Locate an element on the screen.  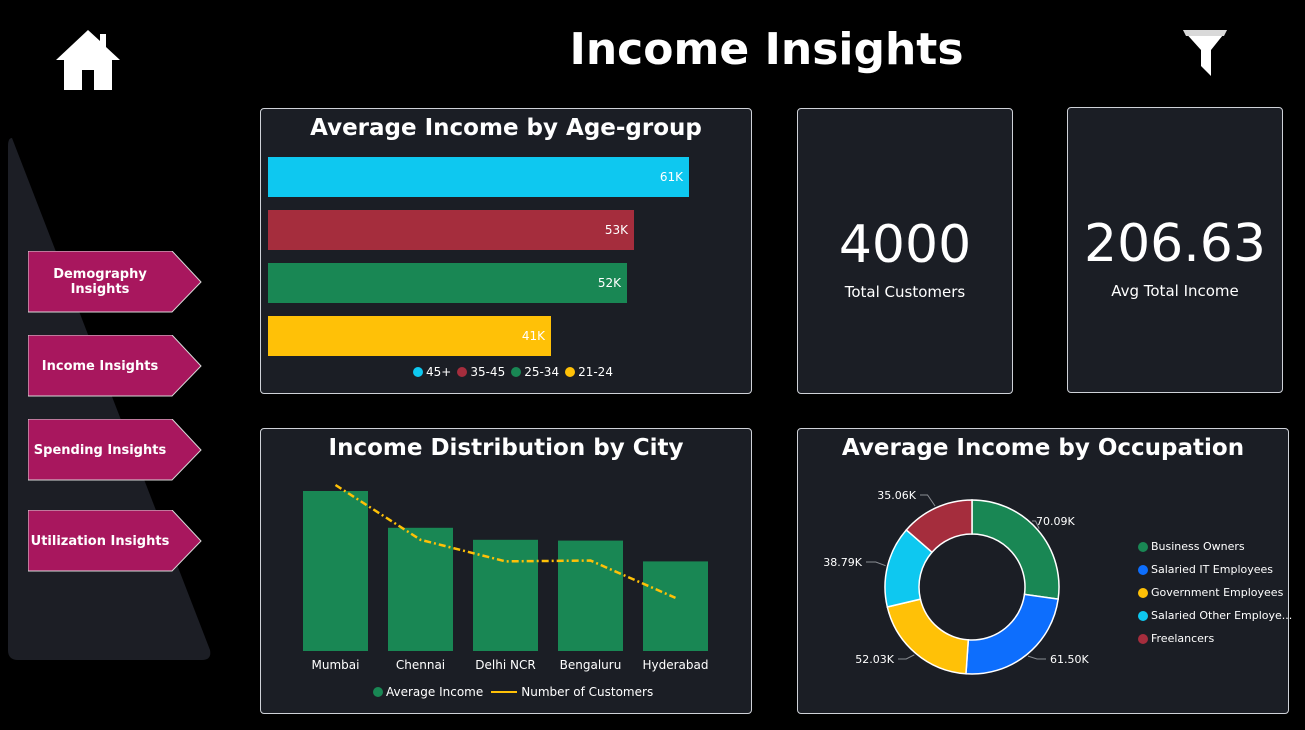
age-bar-data-label: 53K is located at coordinates (616, 230).